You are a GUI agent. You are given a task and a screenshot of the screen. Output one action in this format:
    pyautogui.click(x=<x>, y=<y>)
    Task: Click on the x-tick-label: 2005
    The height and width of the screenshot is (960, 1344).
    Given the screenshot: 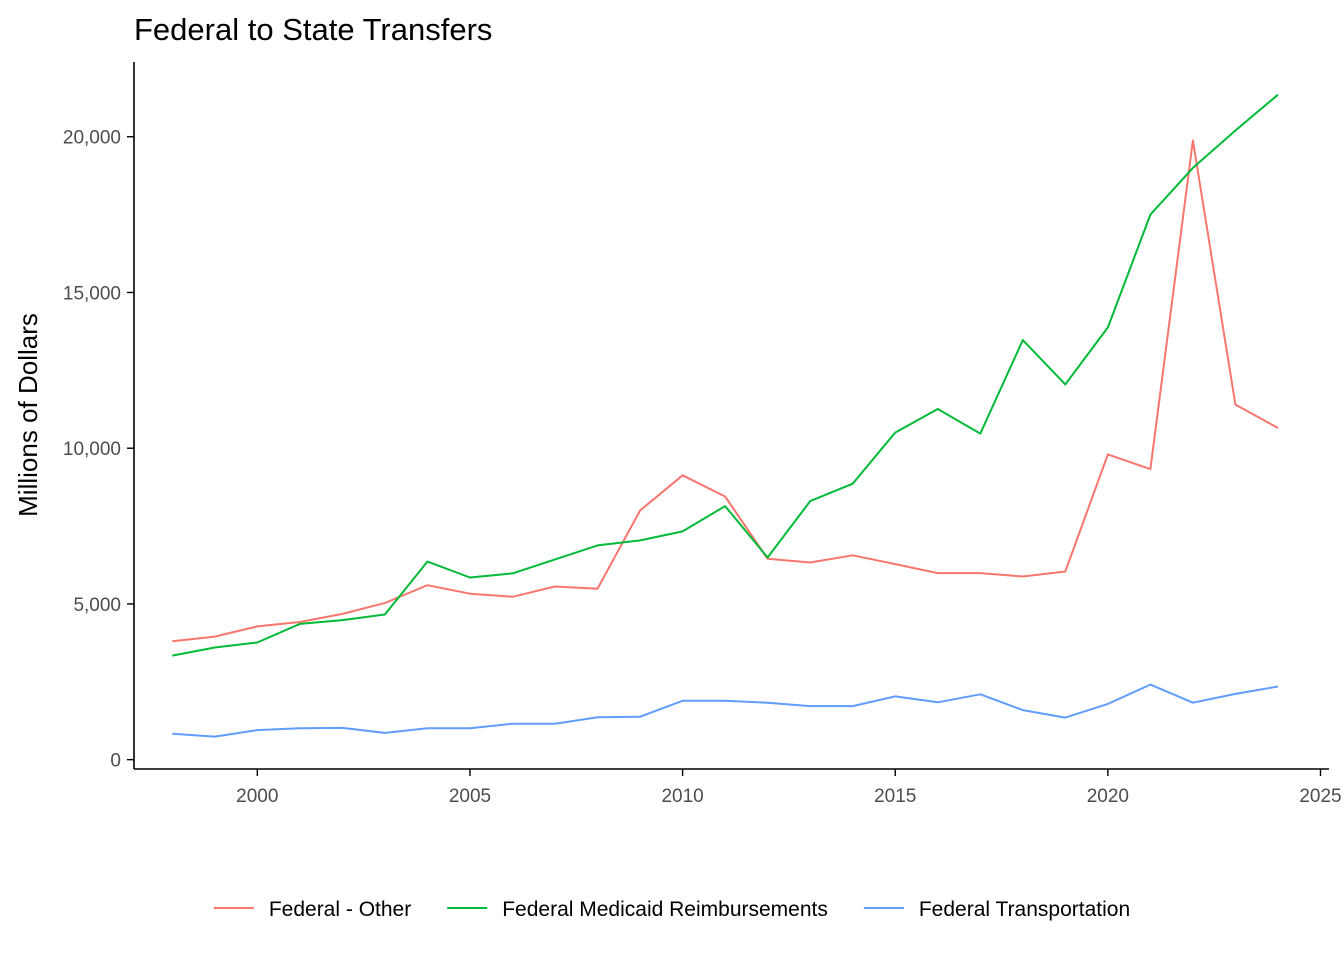 What is the action you would take?
    pyautogui.click(x=470, y=796)
    